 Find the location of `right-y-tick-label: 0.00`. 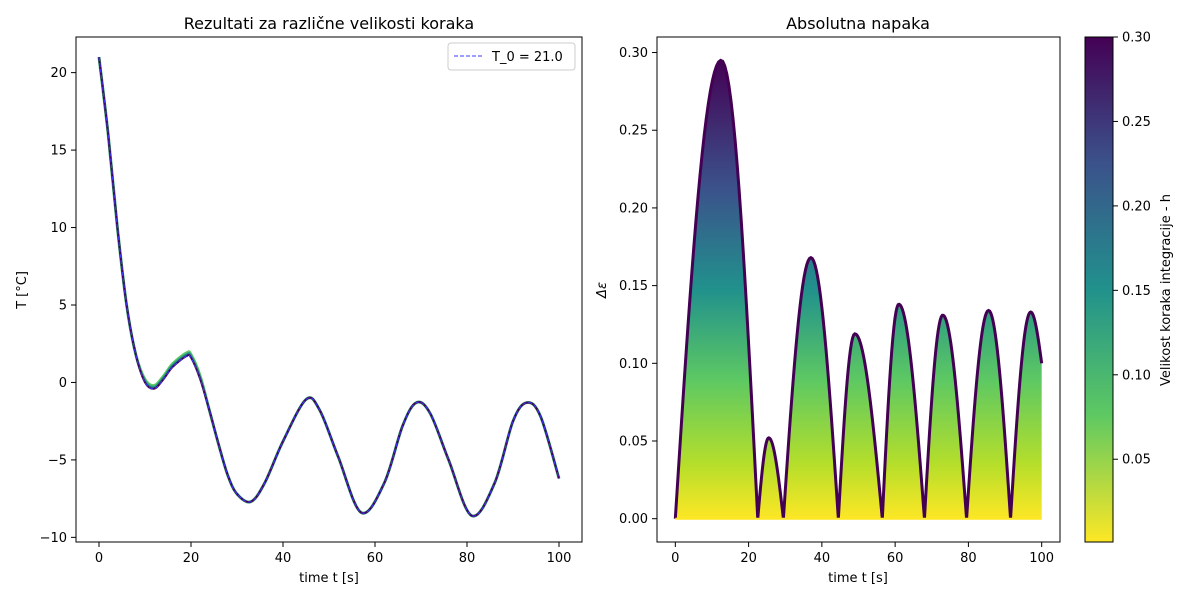

right-y-tick-label: 0.00 is located at coordinates (633, 519).